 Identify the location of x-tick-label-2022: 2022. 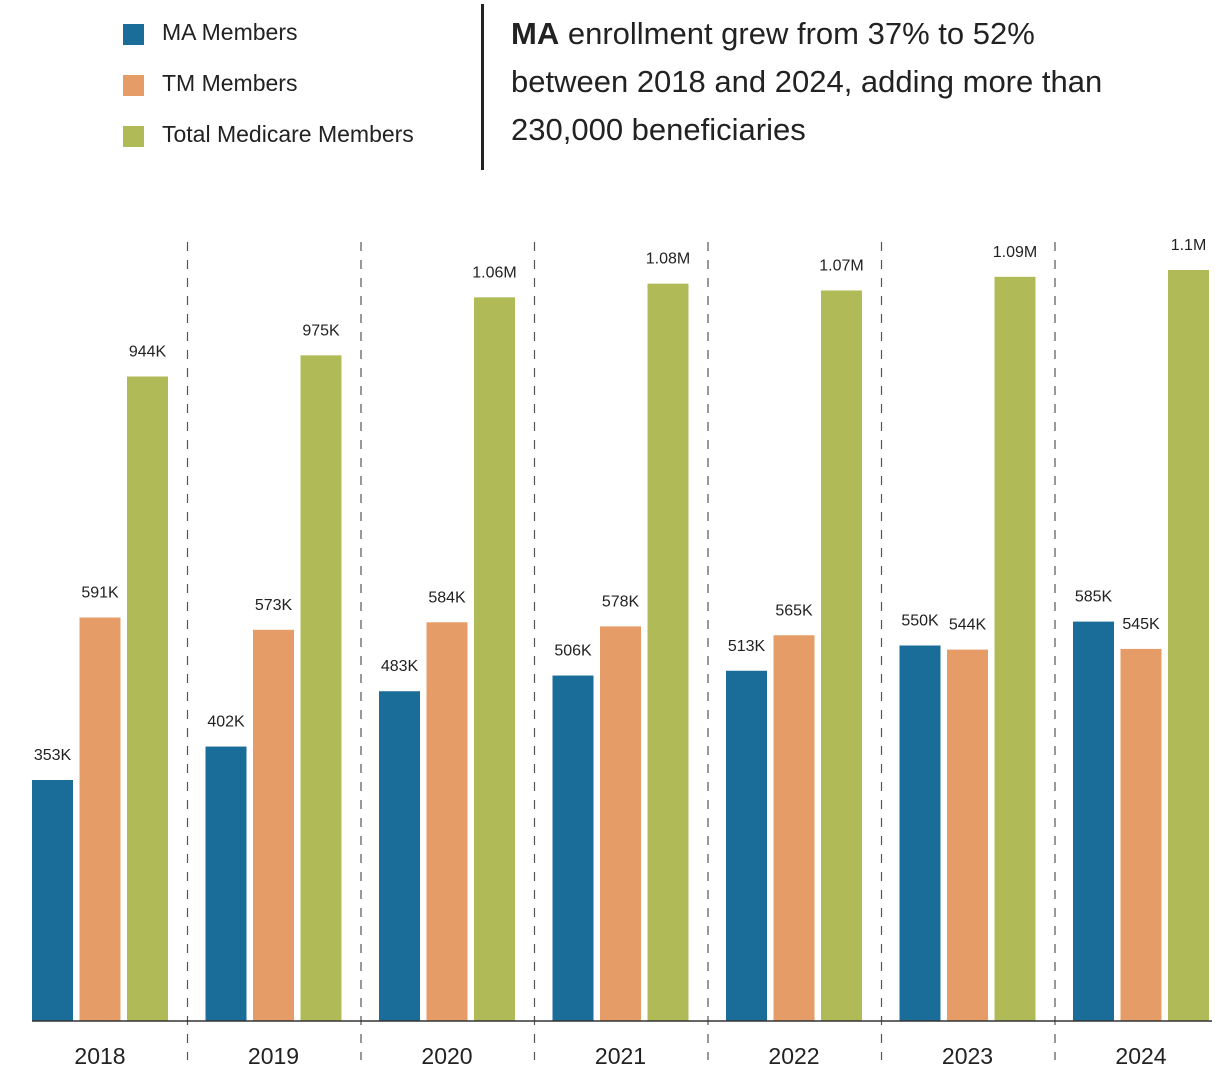
(793, 1054).